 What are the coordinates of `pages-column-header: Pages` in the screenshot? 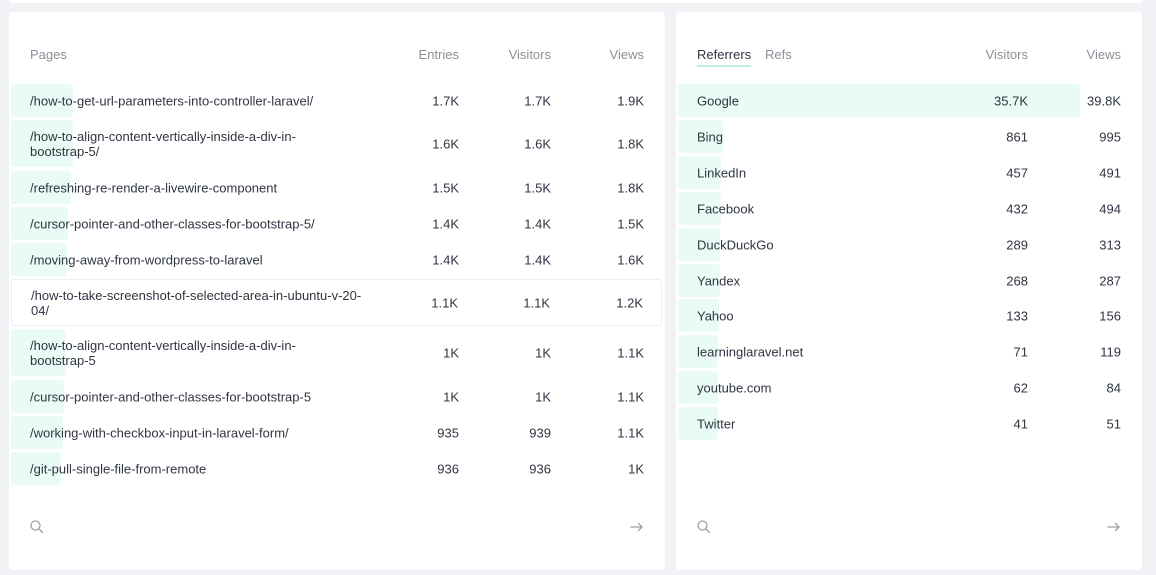 It's located at (48, 54).